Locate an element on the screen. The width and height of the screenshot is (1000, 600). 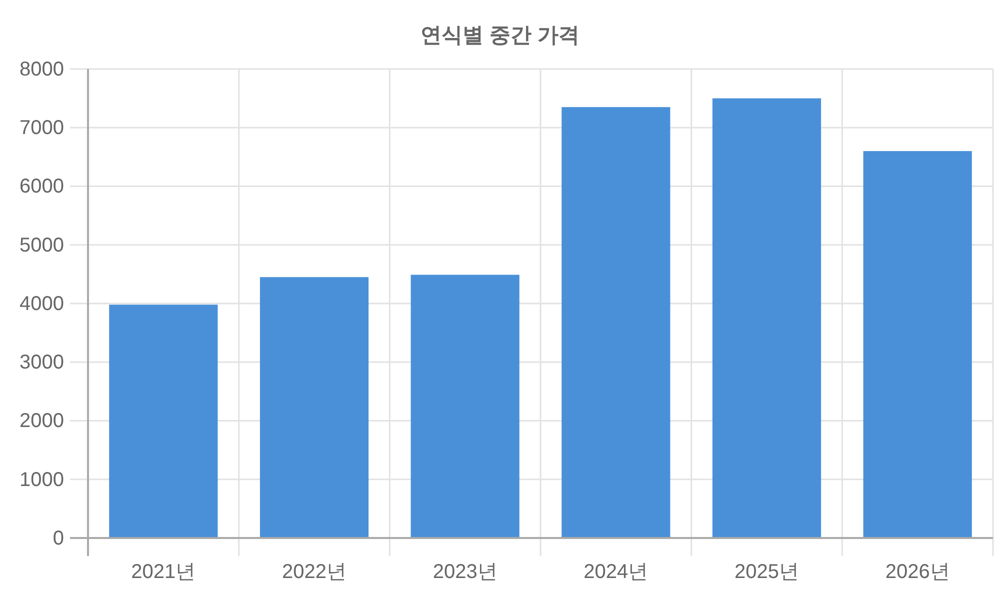
y-tick-label: 6000 is located at coordinates (42, 187).